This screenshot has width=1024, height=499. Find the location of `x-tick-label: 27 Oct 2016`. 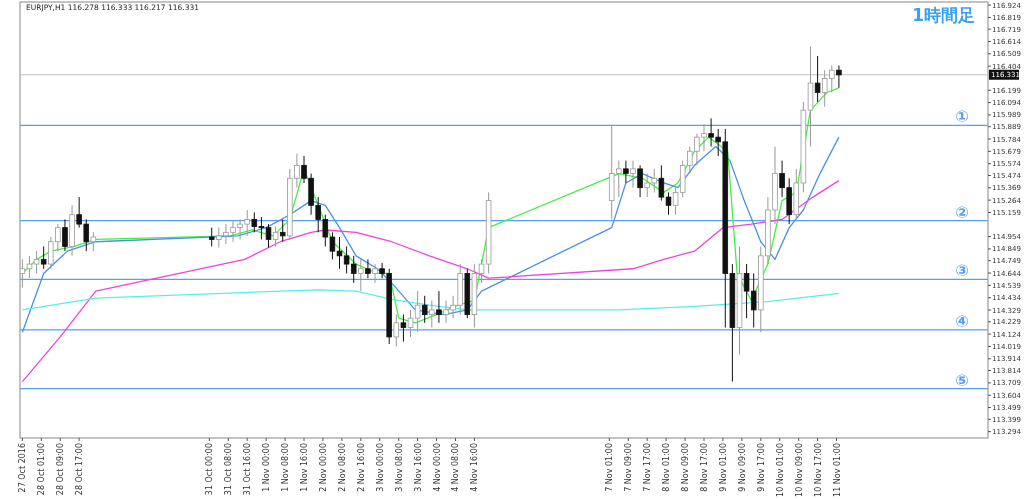

x-tick-label: 27 Oct 2016 is located at coordinates (23, 468).